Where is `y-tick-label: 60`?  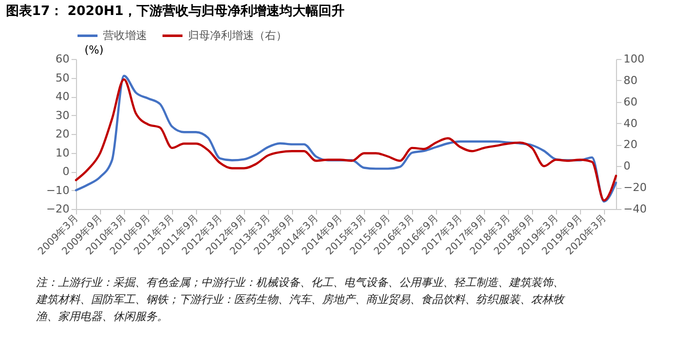 y-tick-label: 60 is located at coordinates (63, 59).